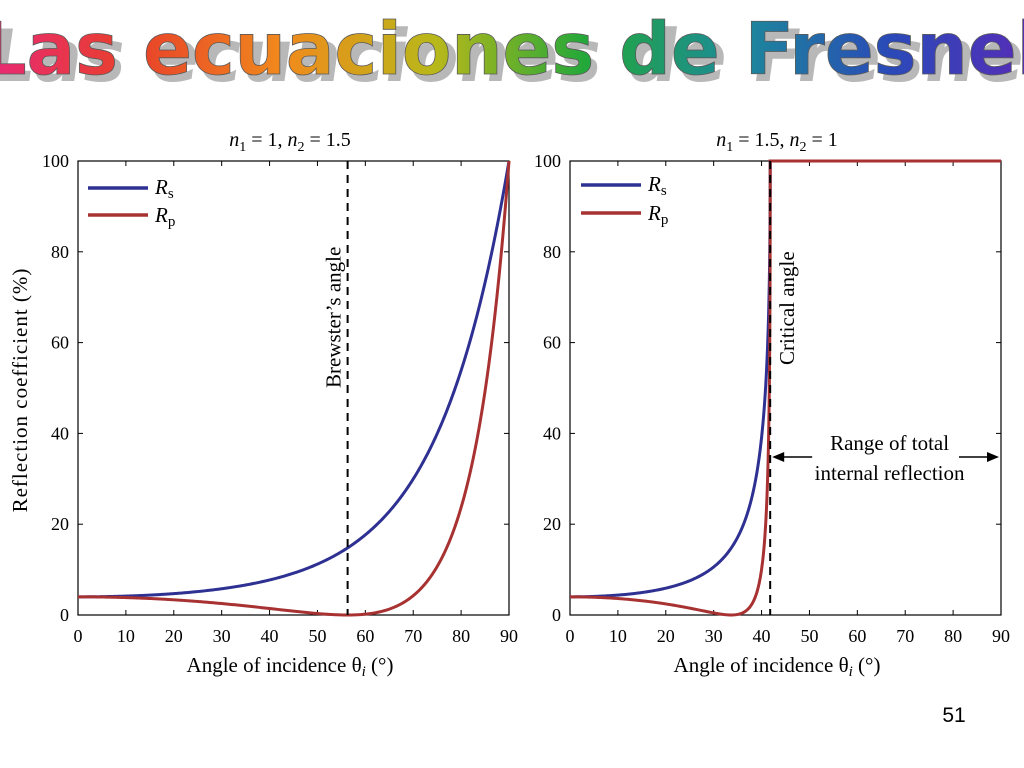 This screenshot has height=768, width=1024. I want to click on chart-left-xlabel: Angle of incidence θi (°), so click(290, 666).